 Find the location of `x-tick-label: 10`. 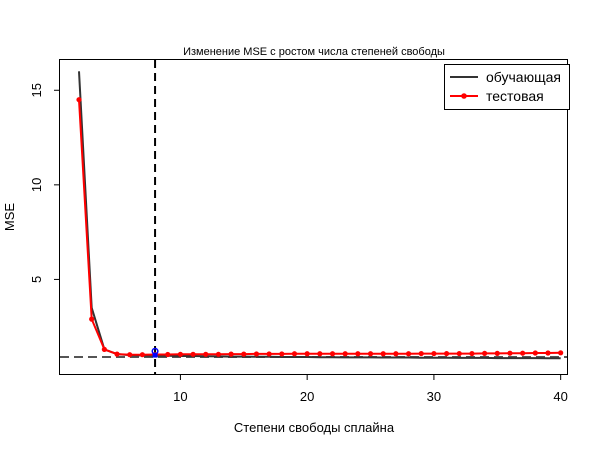

x-tick-label: 10 is located at coordinates (180, 396).